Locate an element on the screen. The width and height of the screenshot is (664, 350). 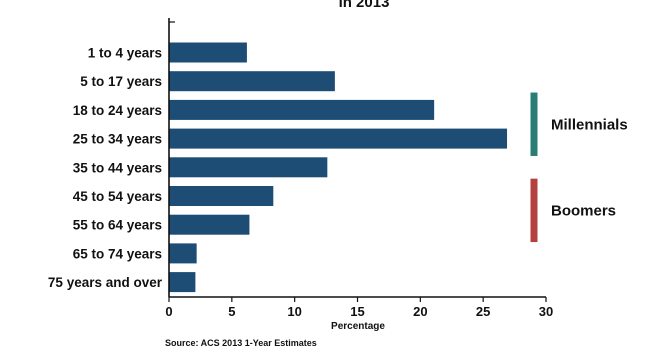
group-label-millennials: Millennials is located at coordinates (589, 124).